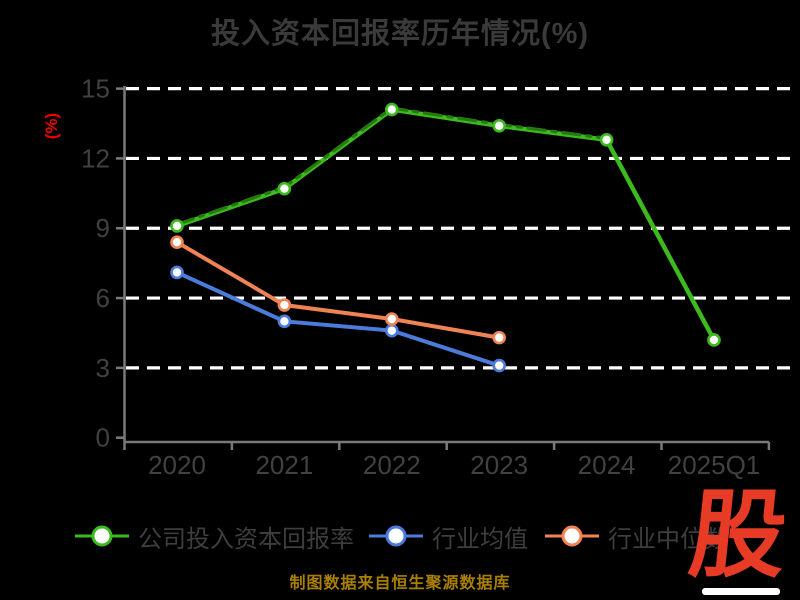 The height and width of the screenshot is (600, 800). What do you see at coordinates (499, 365) in the screenshot?
I see `industry-average-point-2023` at bounding box center [499, 365].